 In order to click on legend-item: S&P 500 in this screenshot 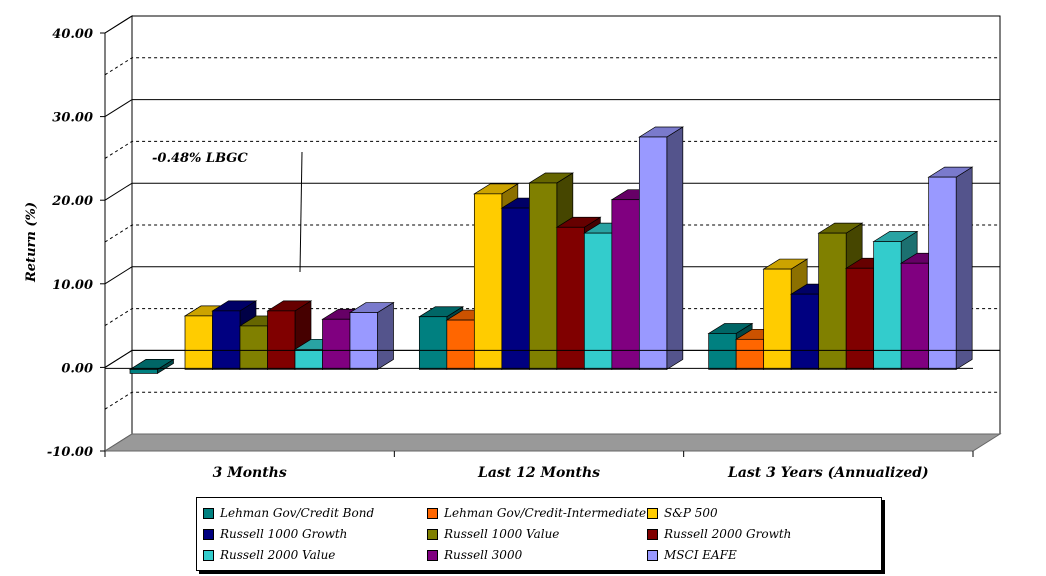, I will do `click(682, 513)`.